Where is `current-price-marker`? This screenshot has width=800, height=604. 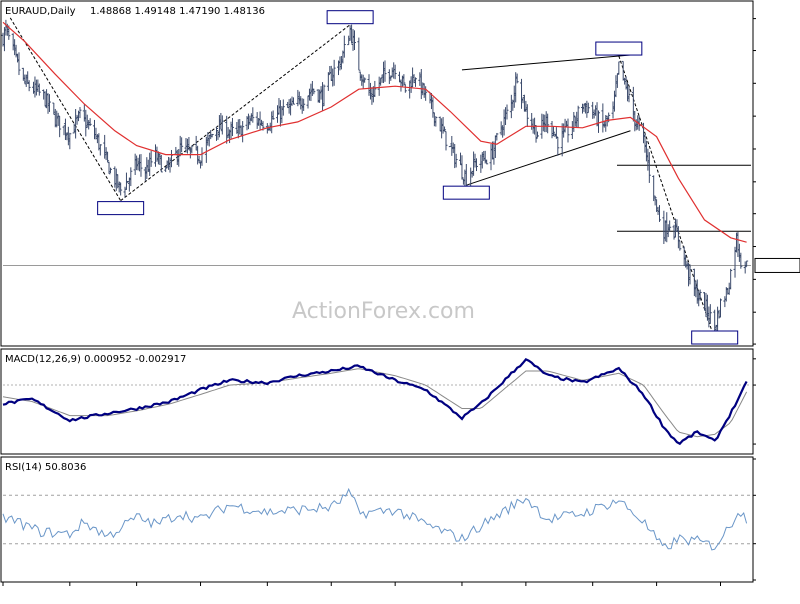
current-price-marker is located at coordinates (777, 265).